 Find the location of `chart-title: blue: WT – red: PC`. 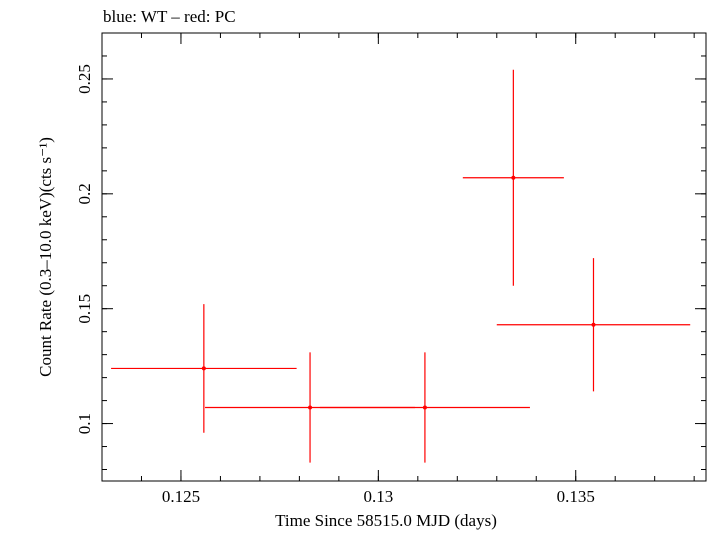

chart-title: blue: WT – red: PC is located at coordinates (169, 16).